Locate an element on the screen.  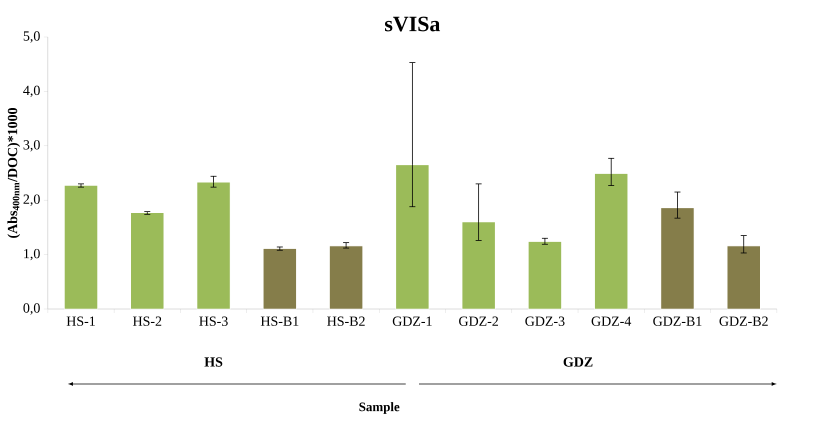
y-tick-label: 2,0 is located at coordinates (32, 200).